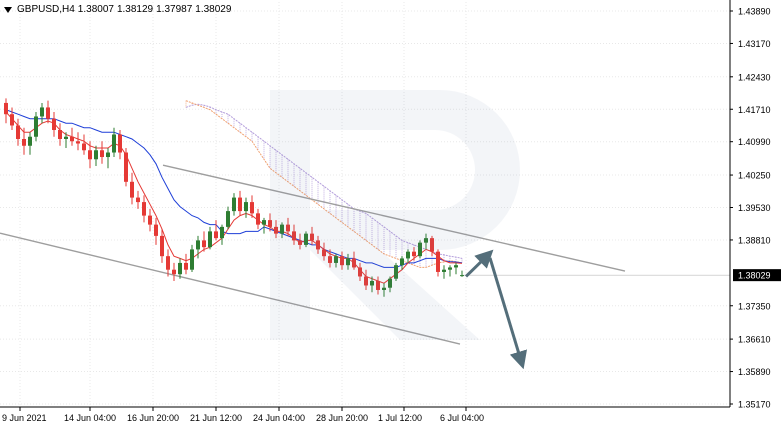 The image size is (782, 433). I want to click on y-tick-label: 1.43890, so click(754, 12).